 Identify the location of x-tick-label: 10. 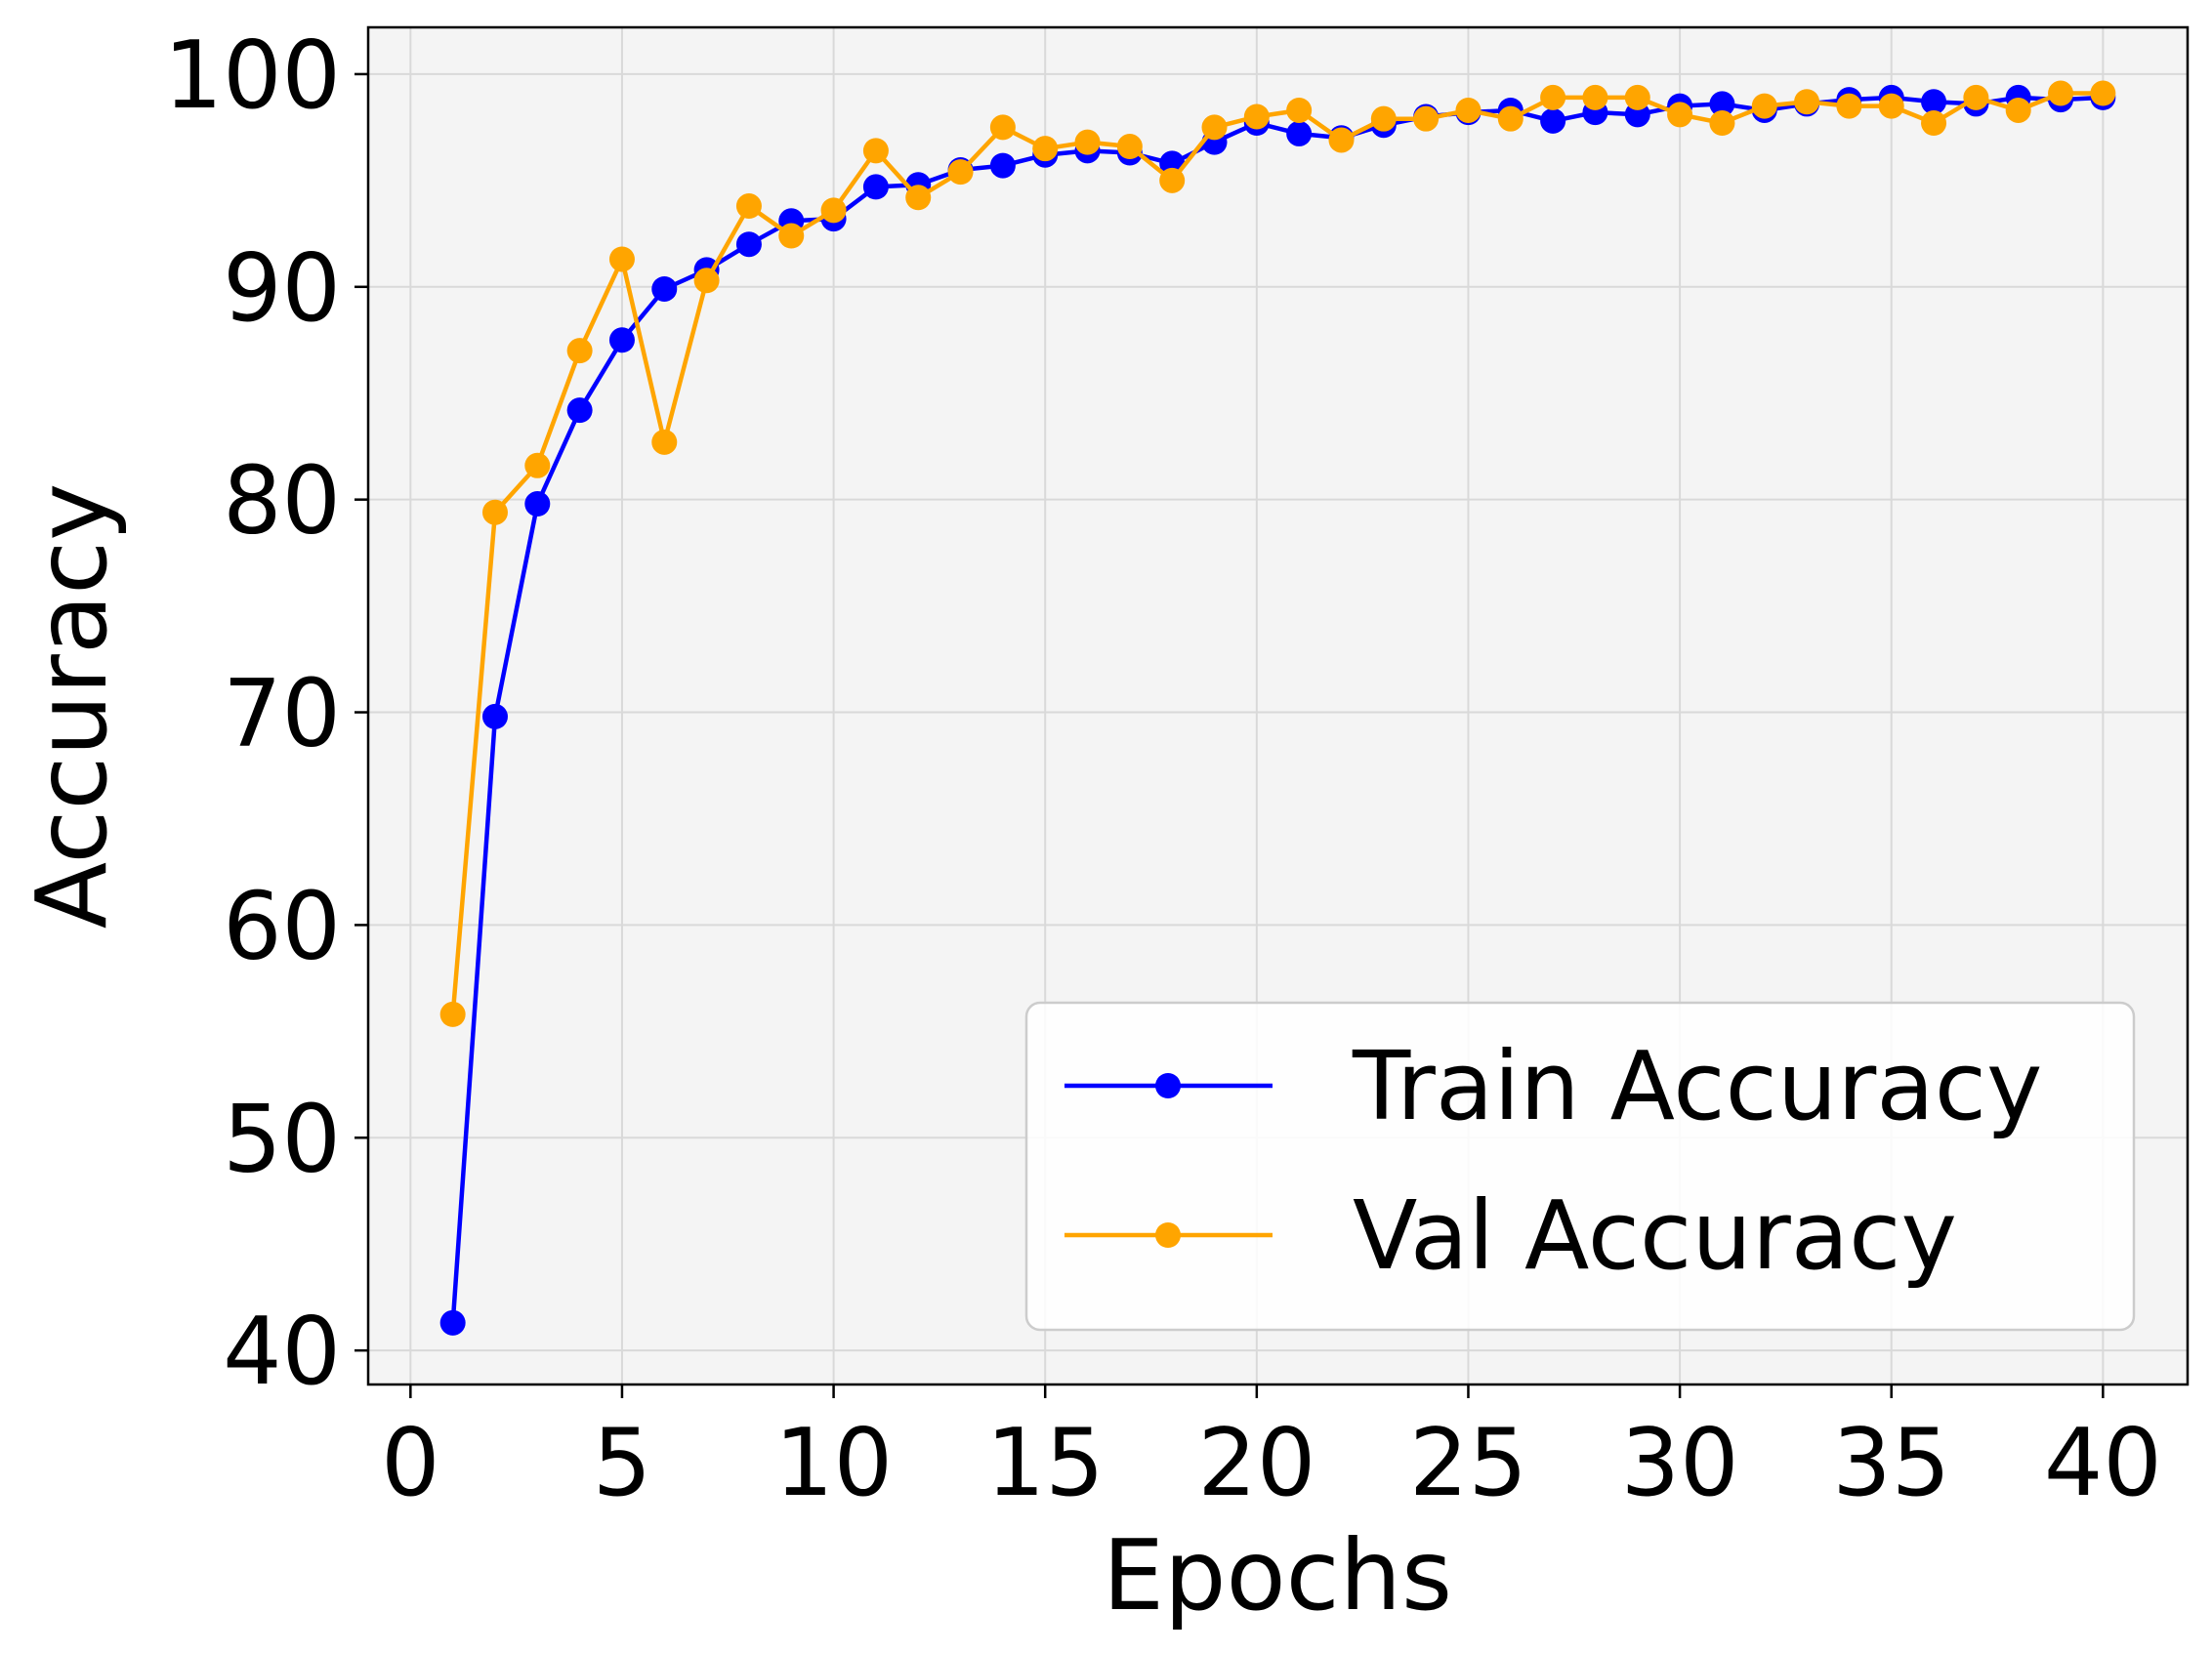
(833, 1463).